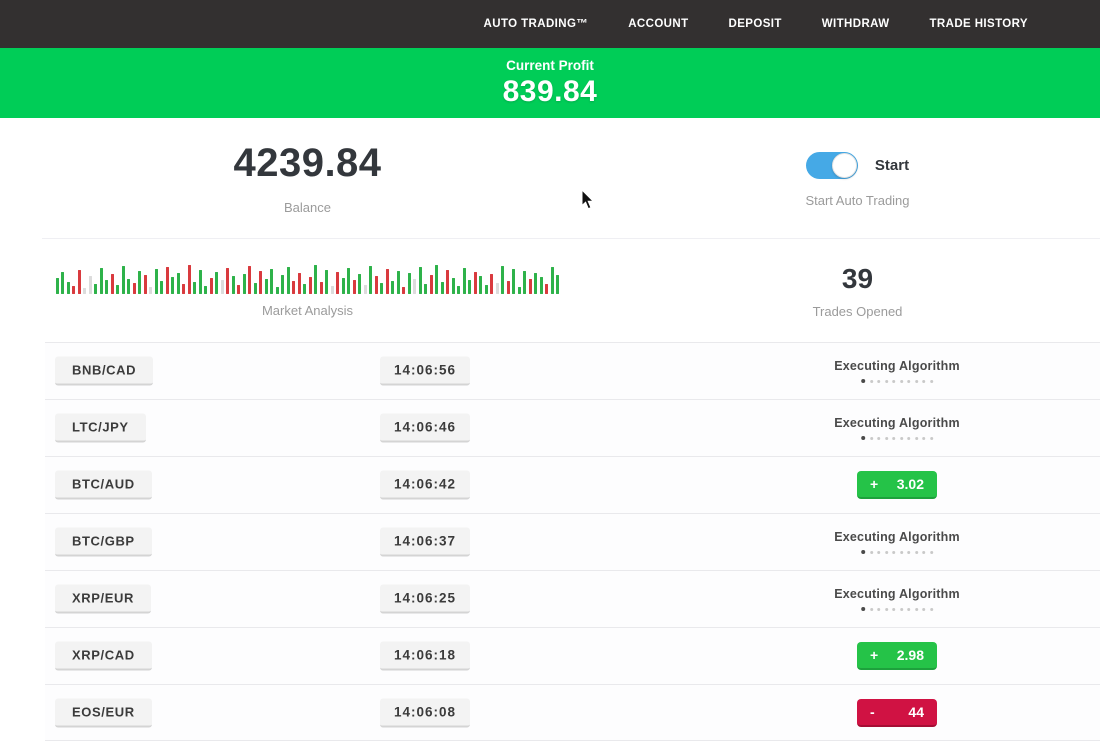 The image size is (1100, 742). Describe the element at coordinates (425, 371) in the screenshot. I see `time-badge: 14:06:56` at that location.